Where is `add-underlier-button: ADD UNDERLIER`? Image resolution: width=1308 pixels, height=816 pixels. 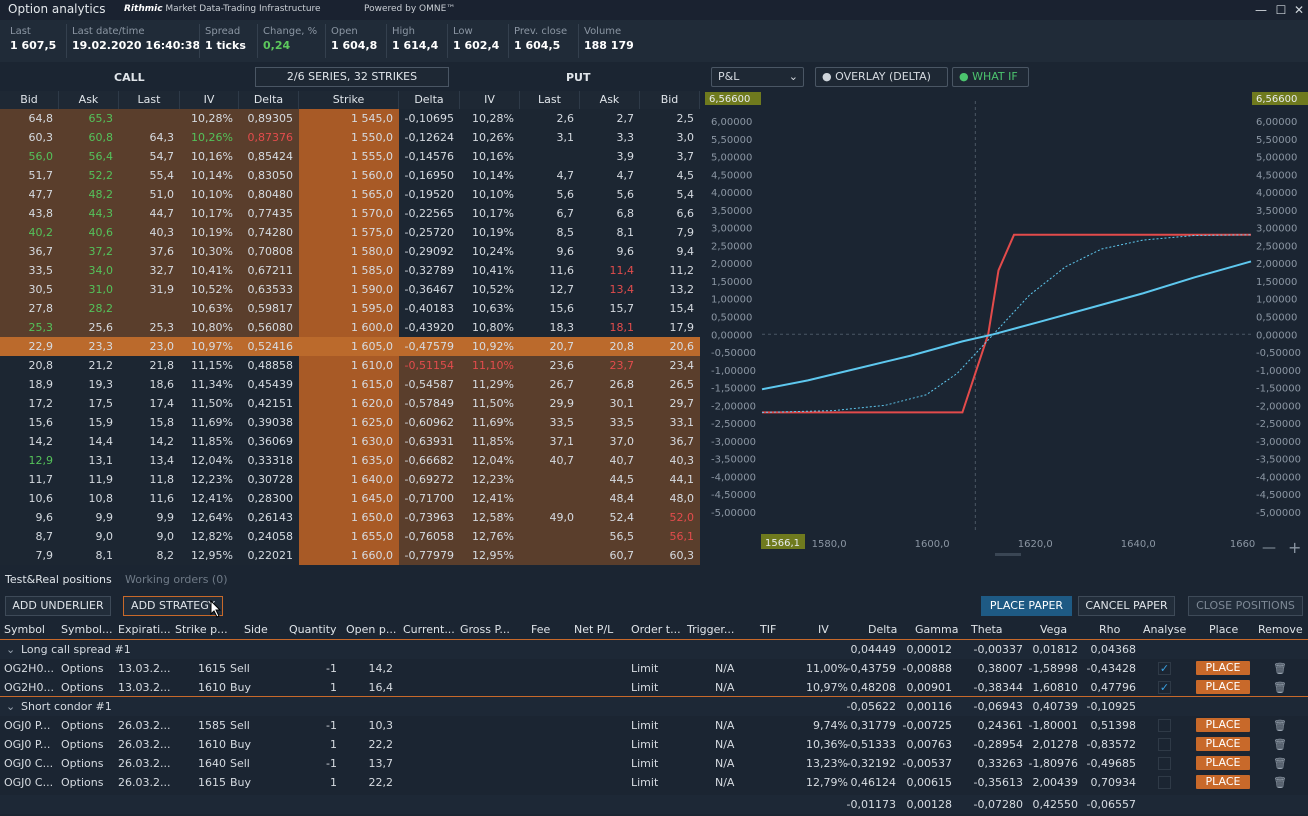 add-underlier-button: ADD UNDERLIER is located at coordinates (58, 606).